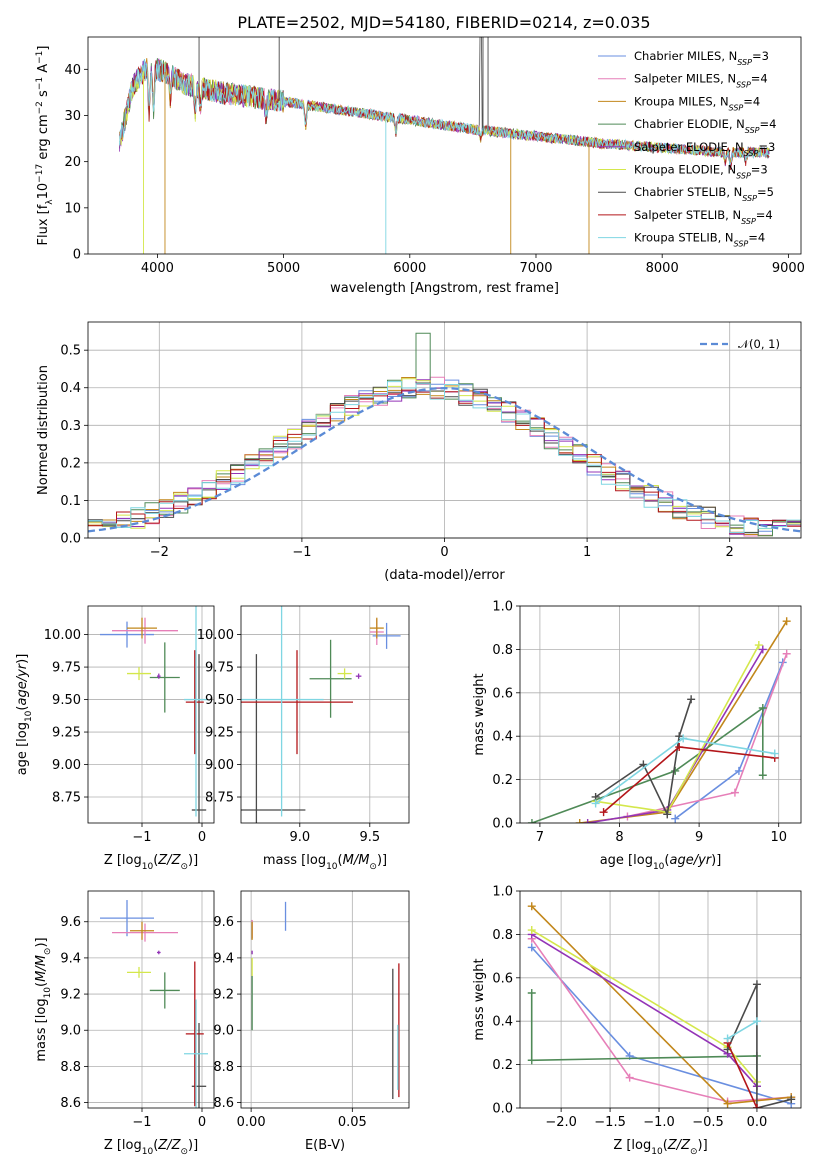 Image resolution: width=819 pixels, height=1170 pixels. I want to click on y-axis-label: mass weight, so click(479, 714).